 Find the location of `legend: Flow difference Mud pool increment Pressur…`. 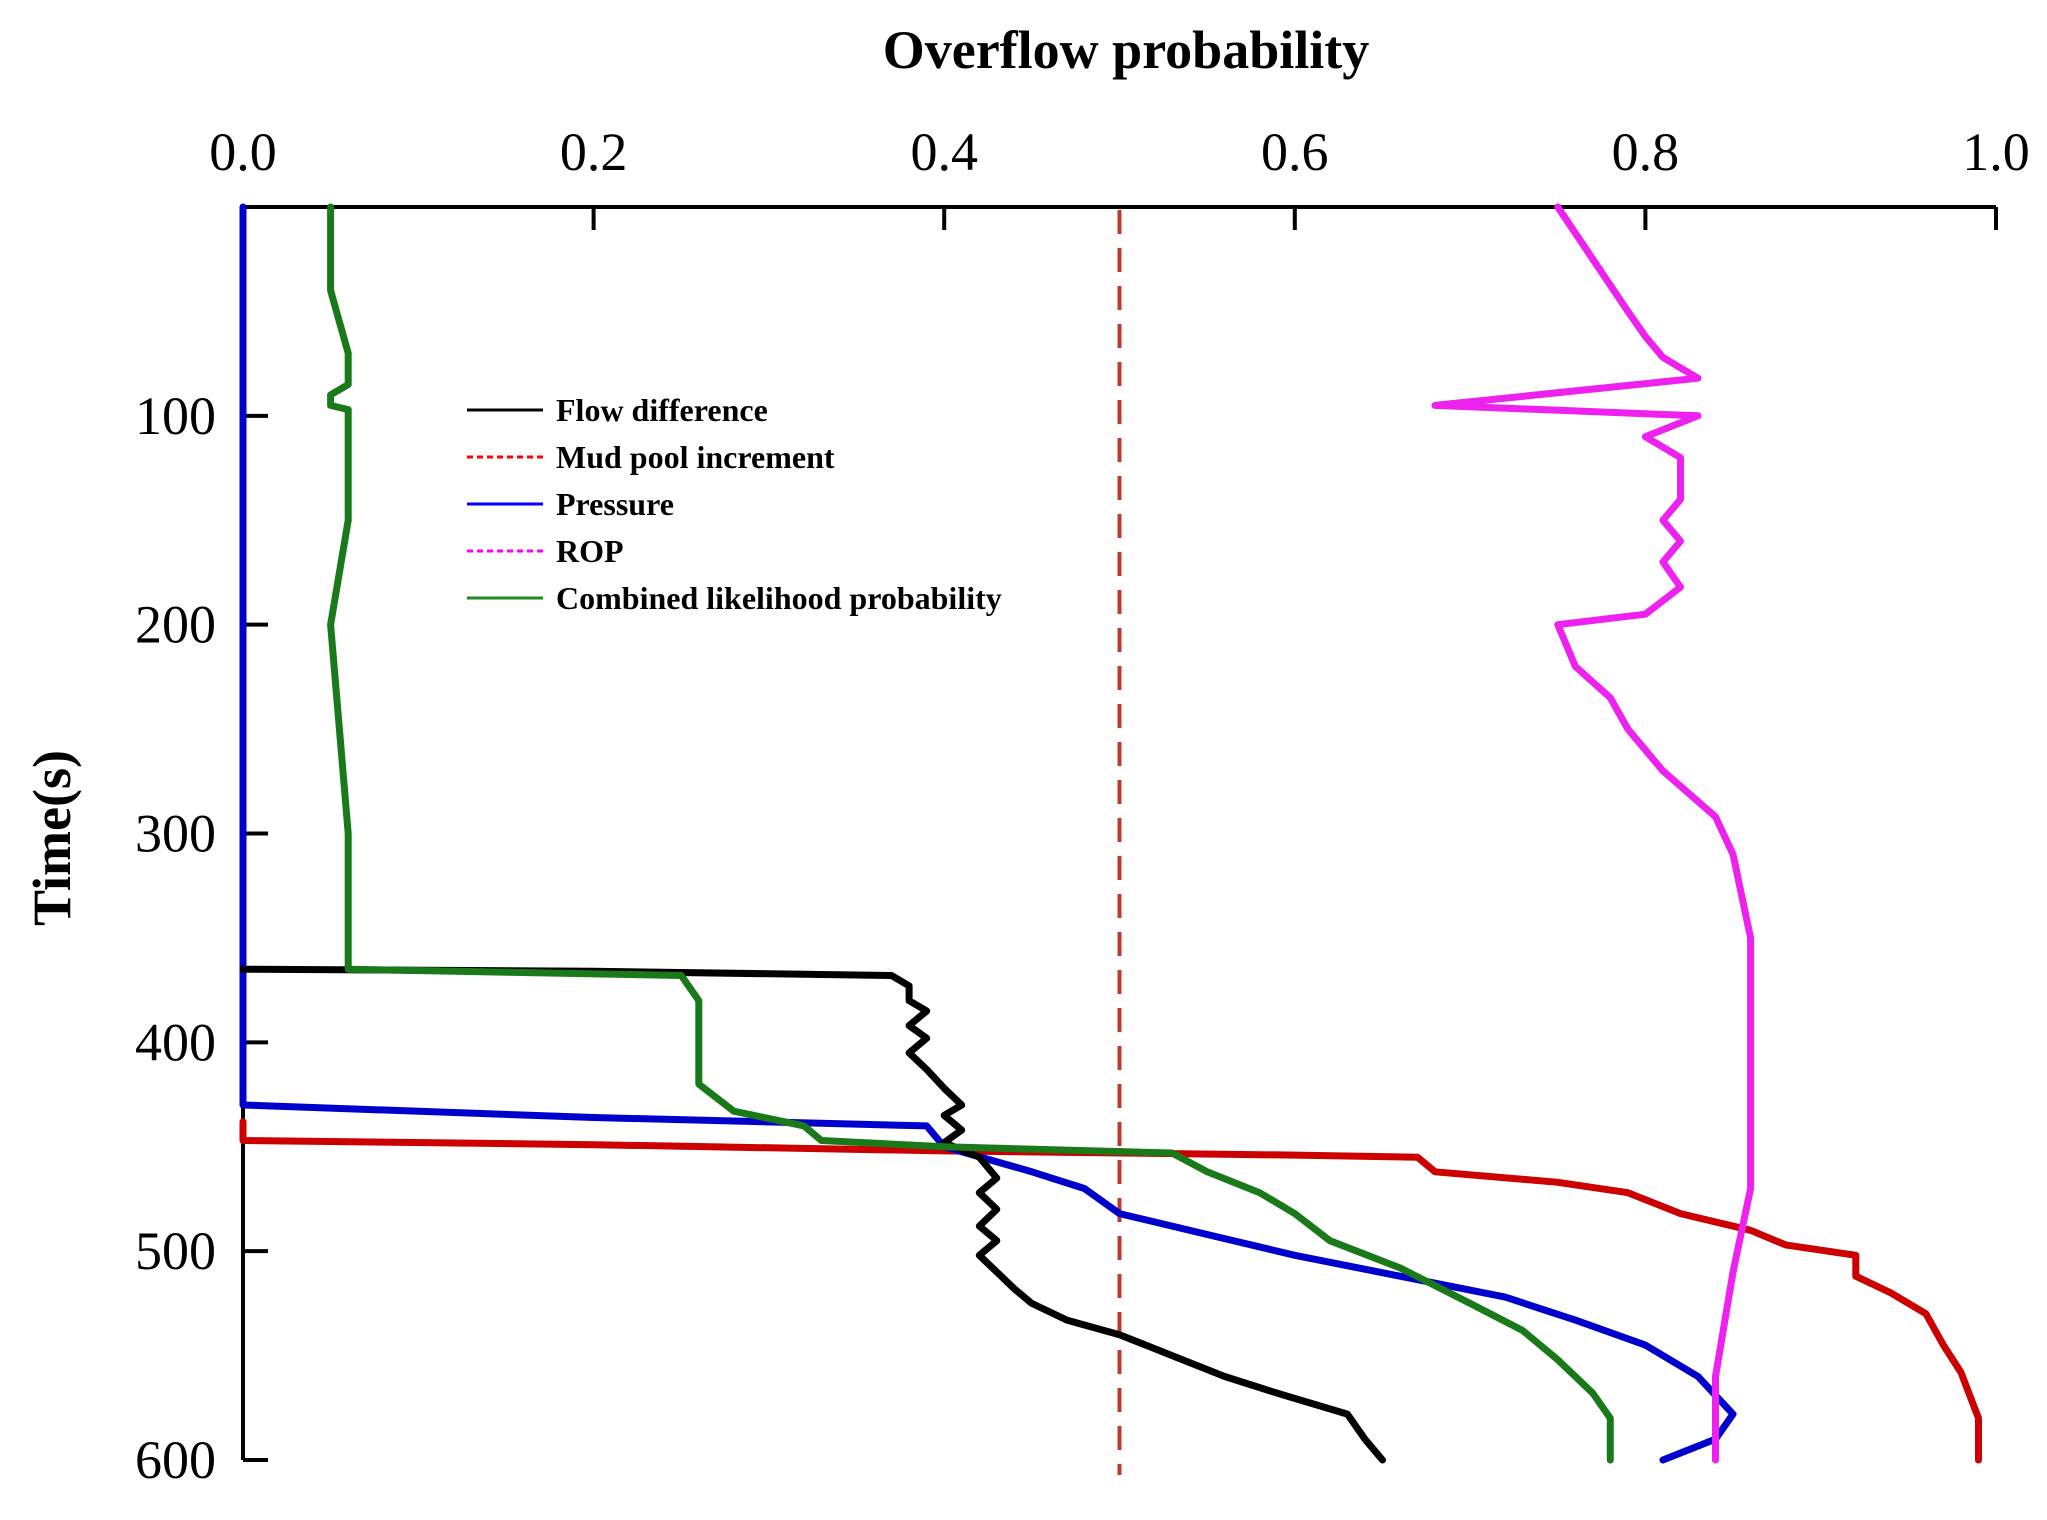

legend: Flow difference Mud pool increment Pressur… is located at coordinates (734, 504).